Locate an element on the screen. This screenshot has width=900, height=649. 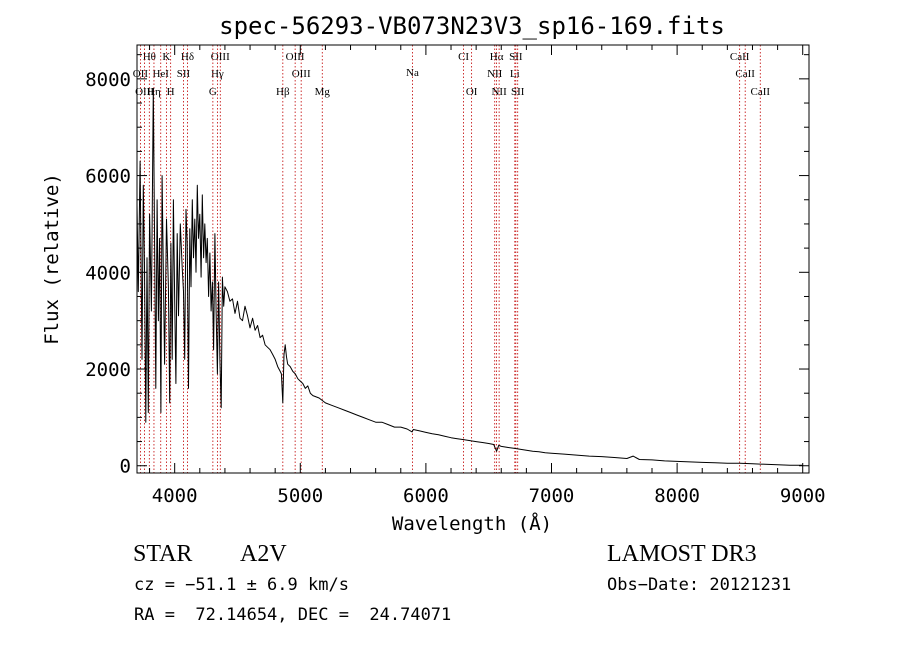
marker-label: Hβ is located at coordinates (283, 92).